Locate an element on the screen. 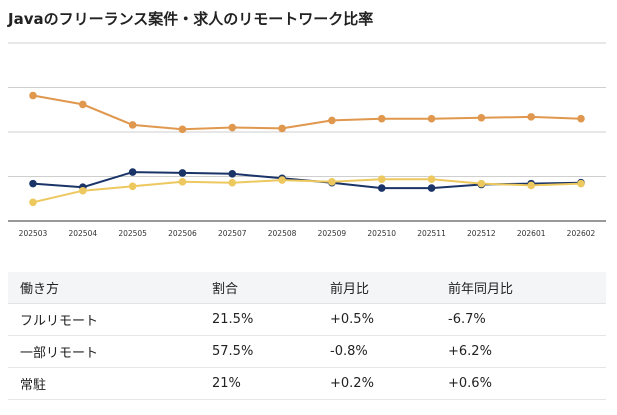  cell-yoy: -6.7% is located at coordinates (521, 319).